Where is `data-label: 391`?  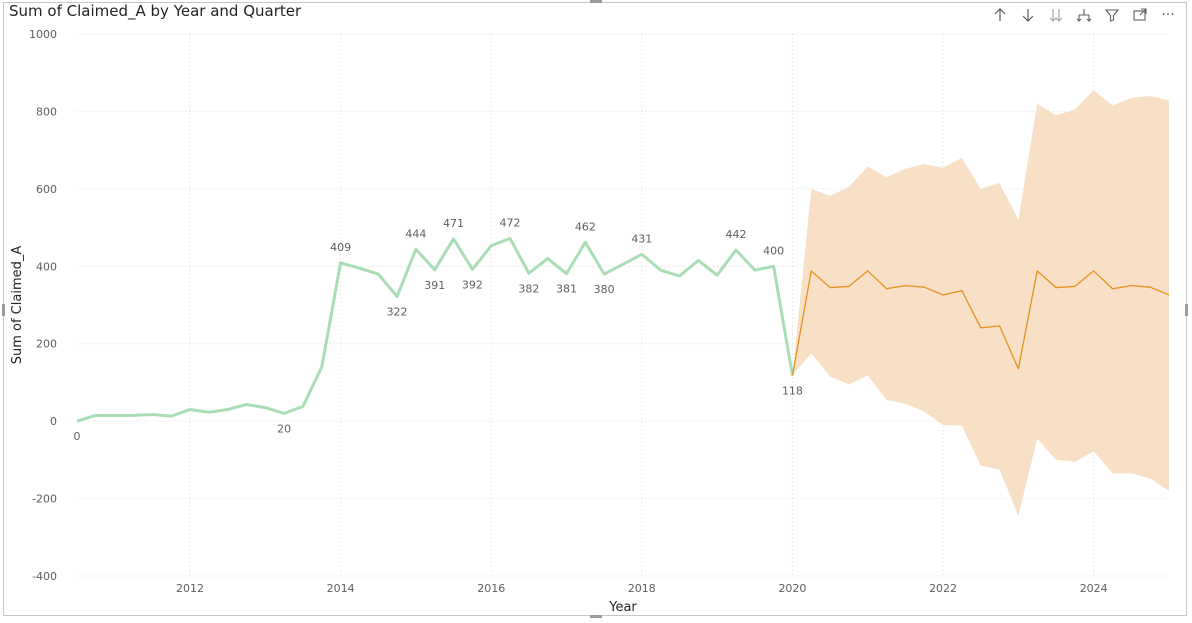
data-label: 391 is located at coordinates (434, 285).